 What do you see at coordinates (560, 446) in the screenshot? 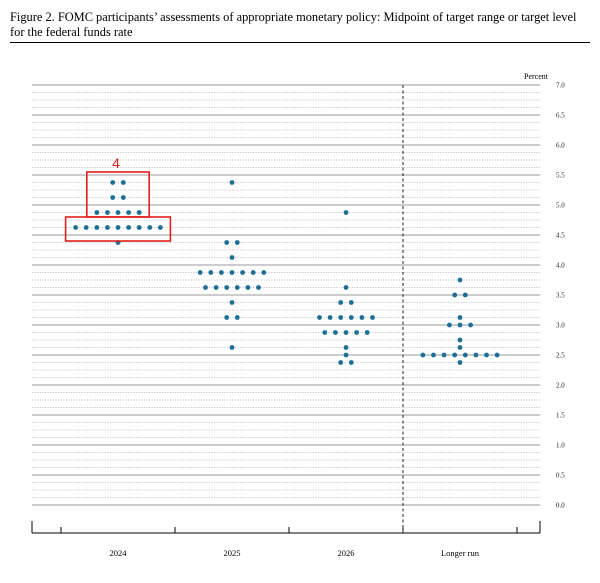
I see `y-tick-label: 1.0` at bounding box center [560, 446].